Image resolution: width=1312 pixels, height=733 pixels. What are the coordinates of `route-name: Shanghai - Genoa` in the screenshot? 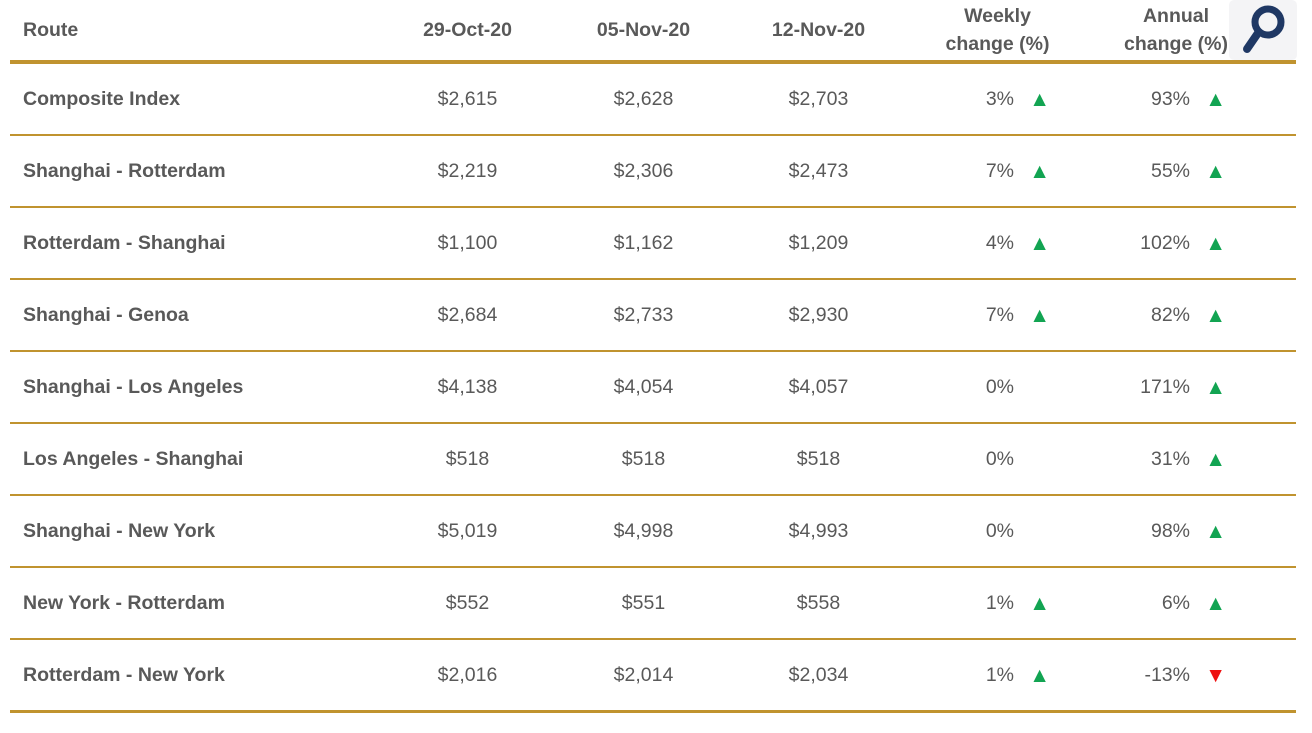 It's located at (106, 314).